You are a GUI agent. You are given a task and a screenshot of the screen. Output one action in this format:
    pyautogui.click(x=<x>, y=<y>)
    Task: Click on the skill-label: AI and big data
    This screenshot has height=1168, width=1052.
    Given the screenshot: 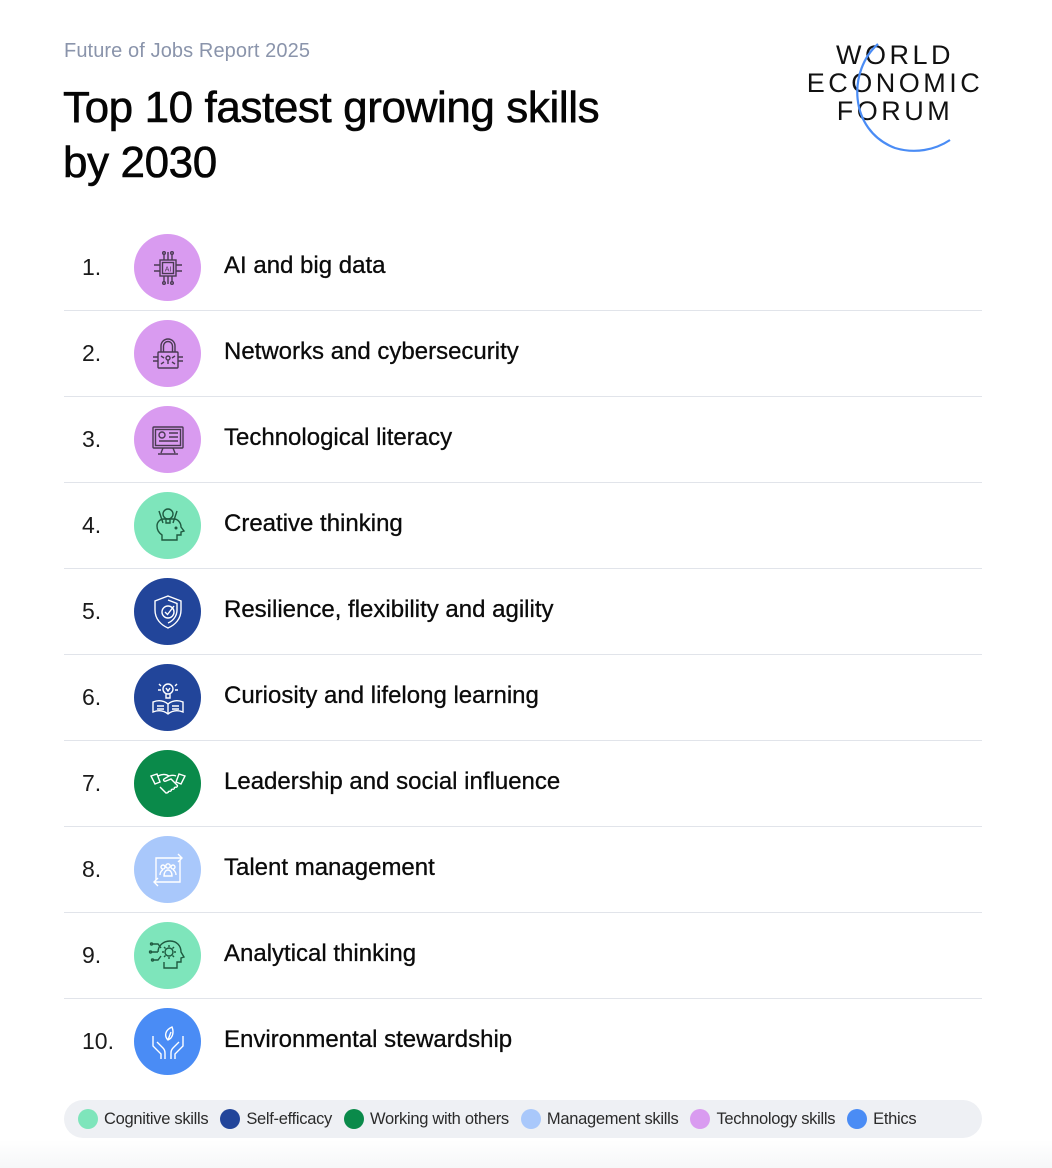 What is the action you would take?
    pyautogui.click(x=305, y=265)
    